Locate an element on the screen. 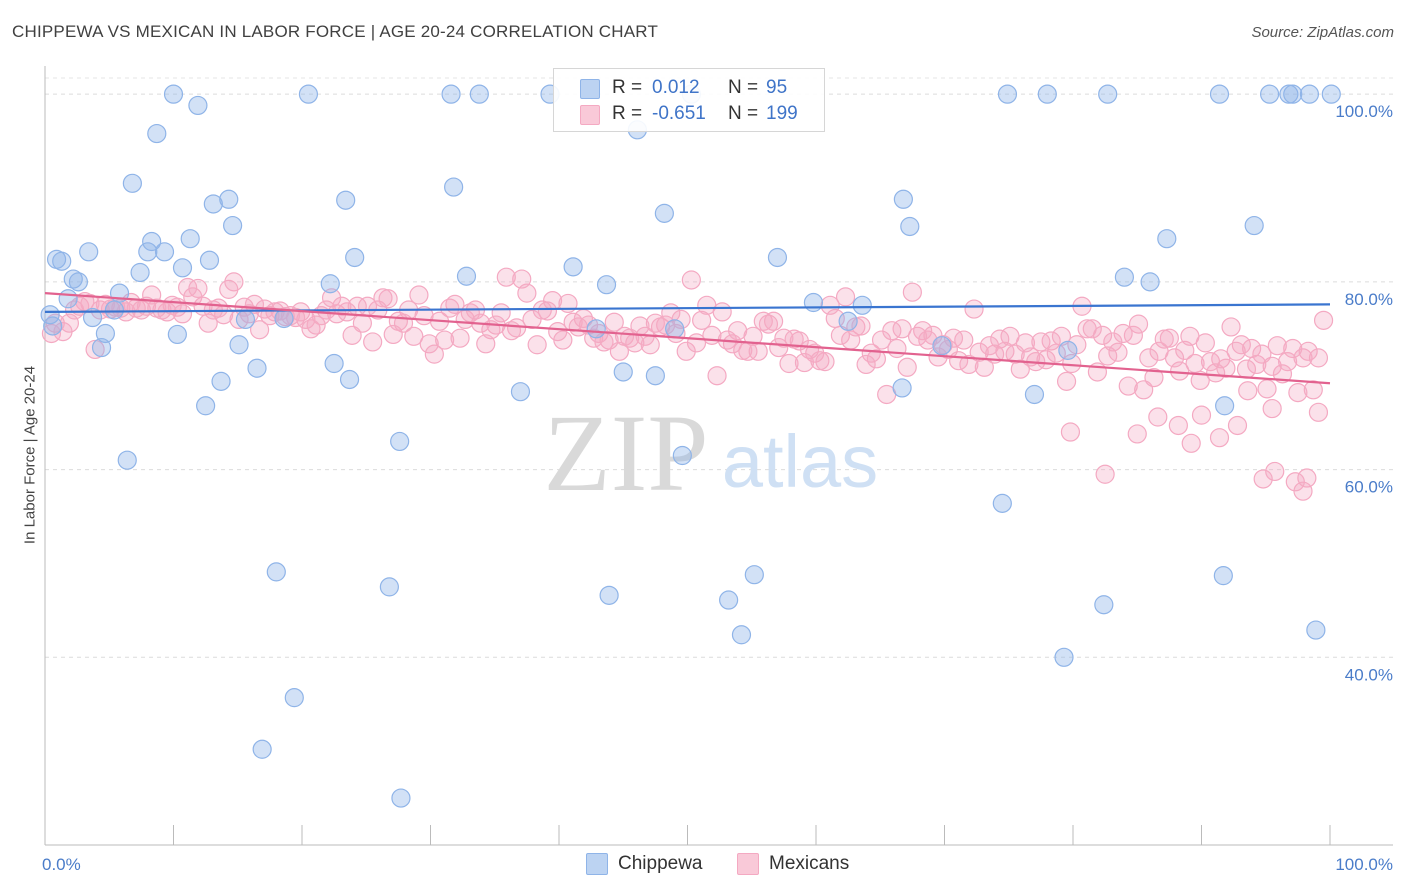  watermark-atlas: atlas is located at coordinates (800, 461).